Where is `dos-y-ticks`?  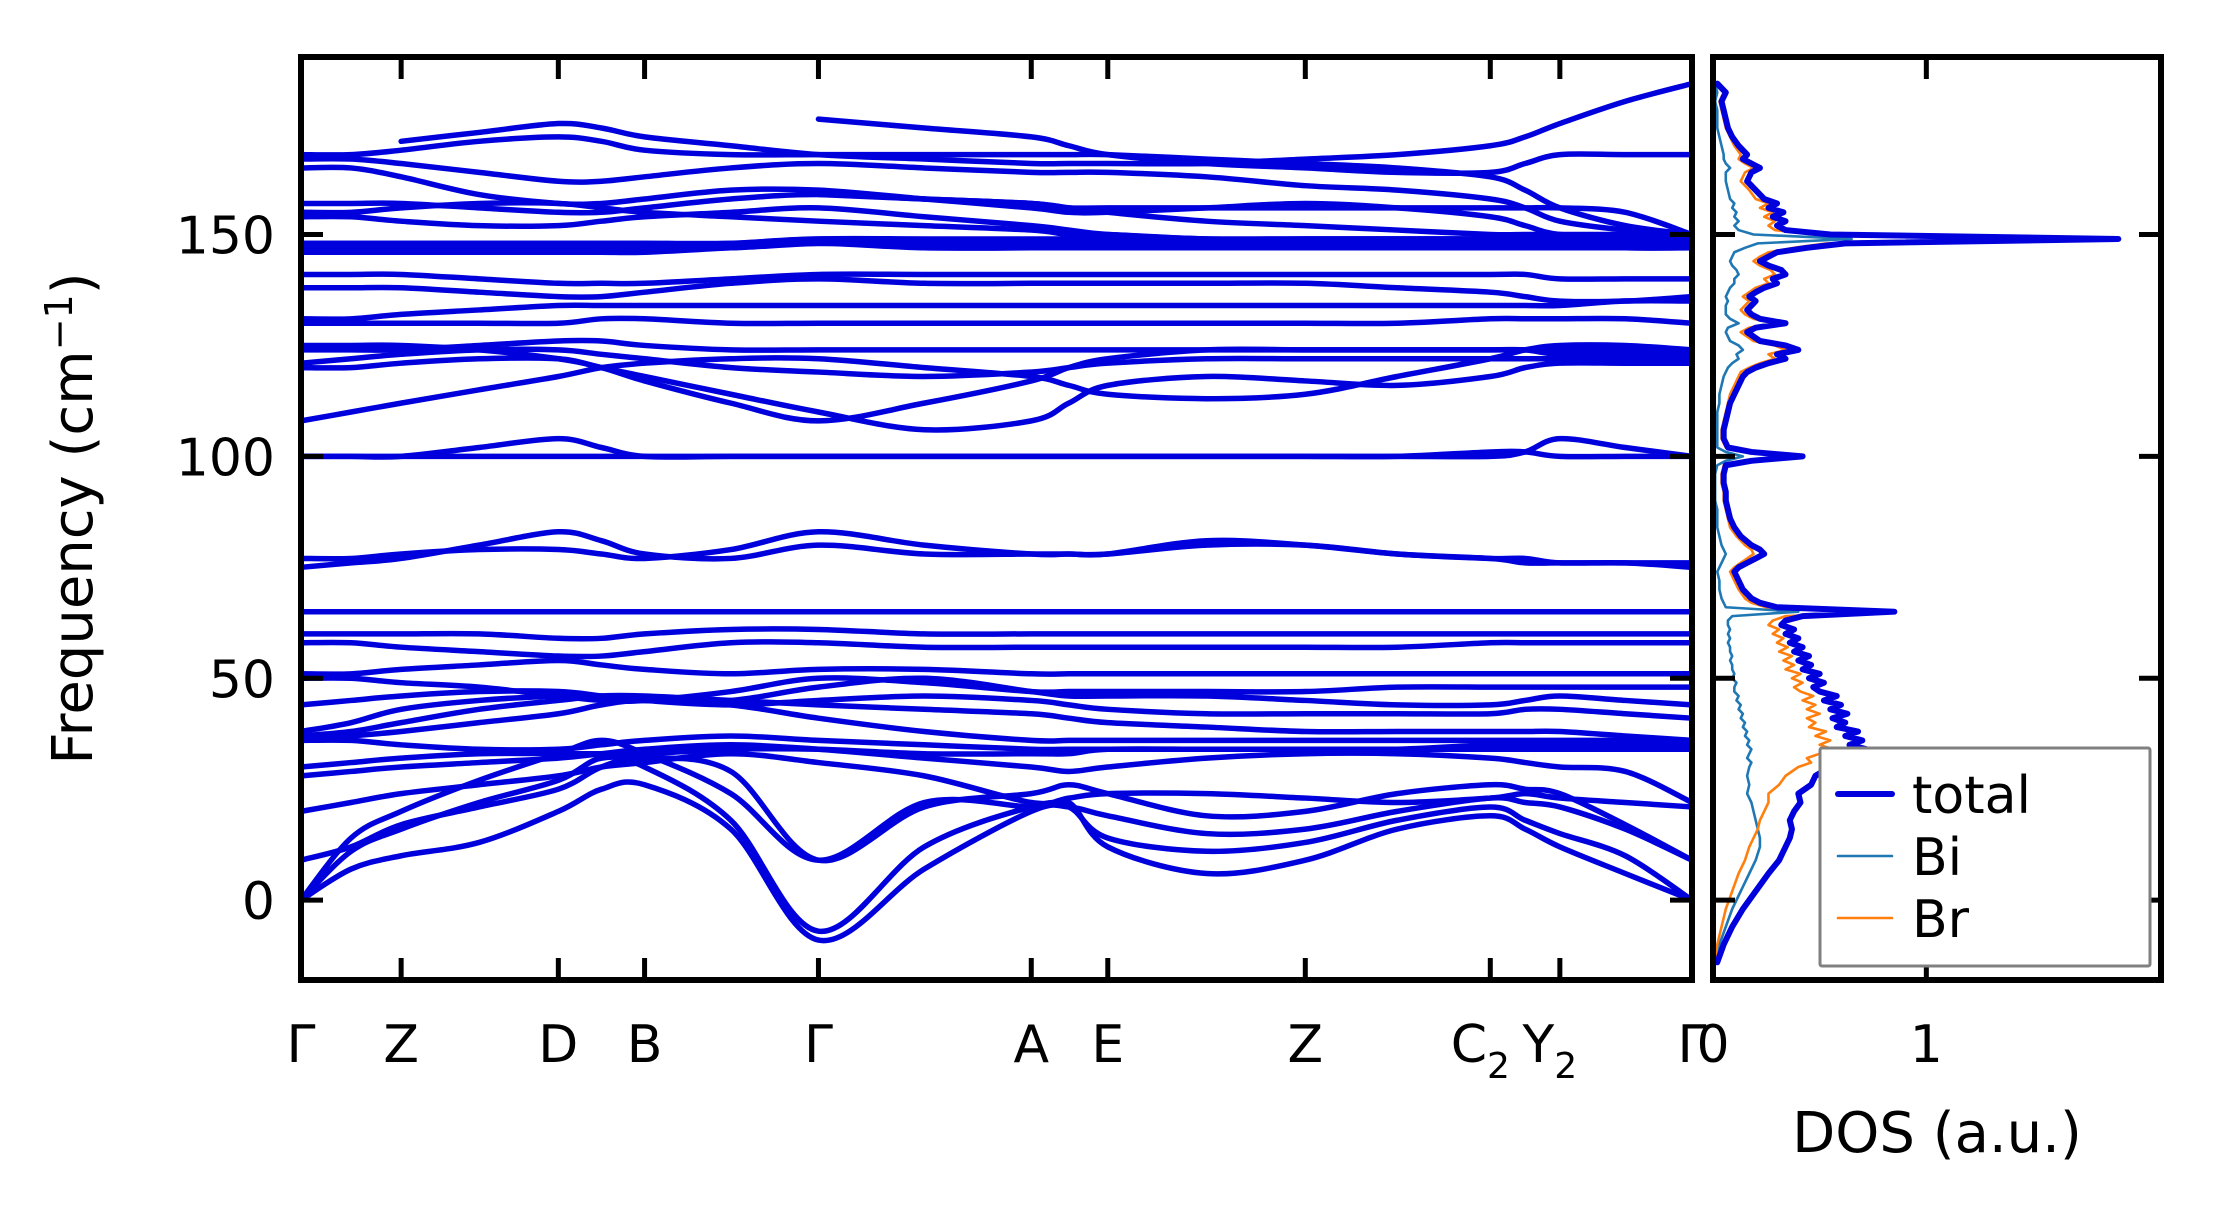 dos-y-ticks is located at coordinates (1937, 567).